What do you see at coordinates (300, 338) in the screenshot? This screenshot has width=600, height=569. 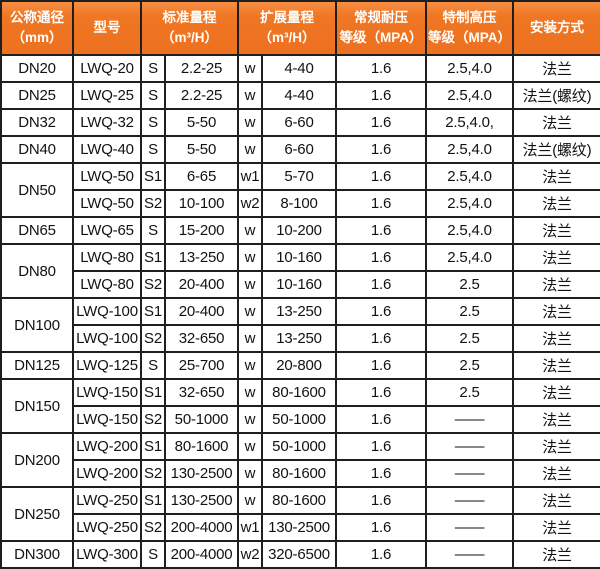 I see `table-row: LWQ-100 S2 32-650 w 13-250 1.6 2.5 法兰` at bounding box center [300, 338].